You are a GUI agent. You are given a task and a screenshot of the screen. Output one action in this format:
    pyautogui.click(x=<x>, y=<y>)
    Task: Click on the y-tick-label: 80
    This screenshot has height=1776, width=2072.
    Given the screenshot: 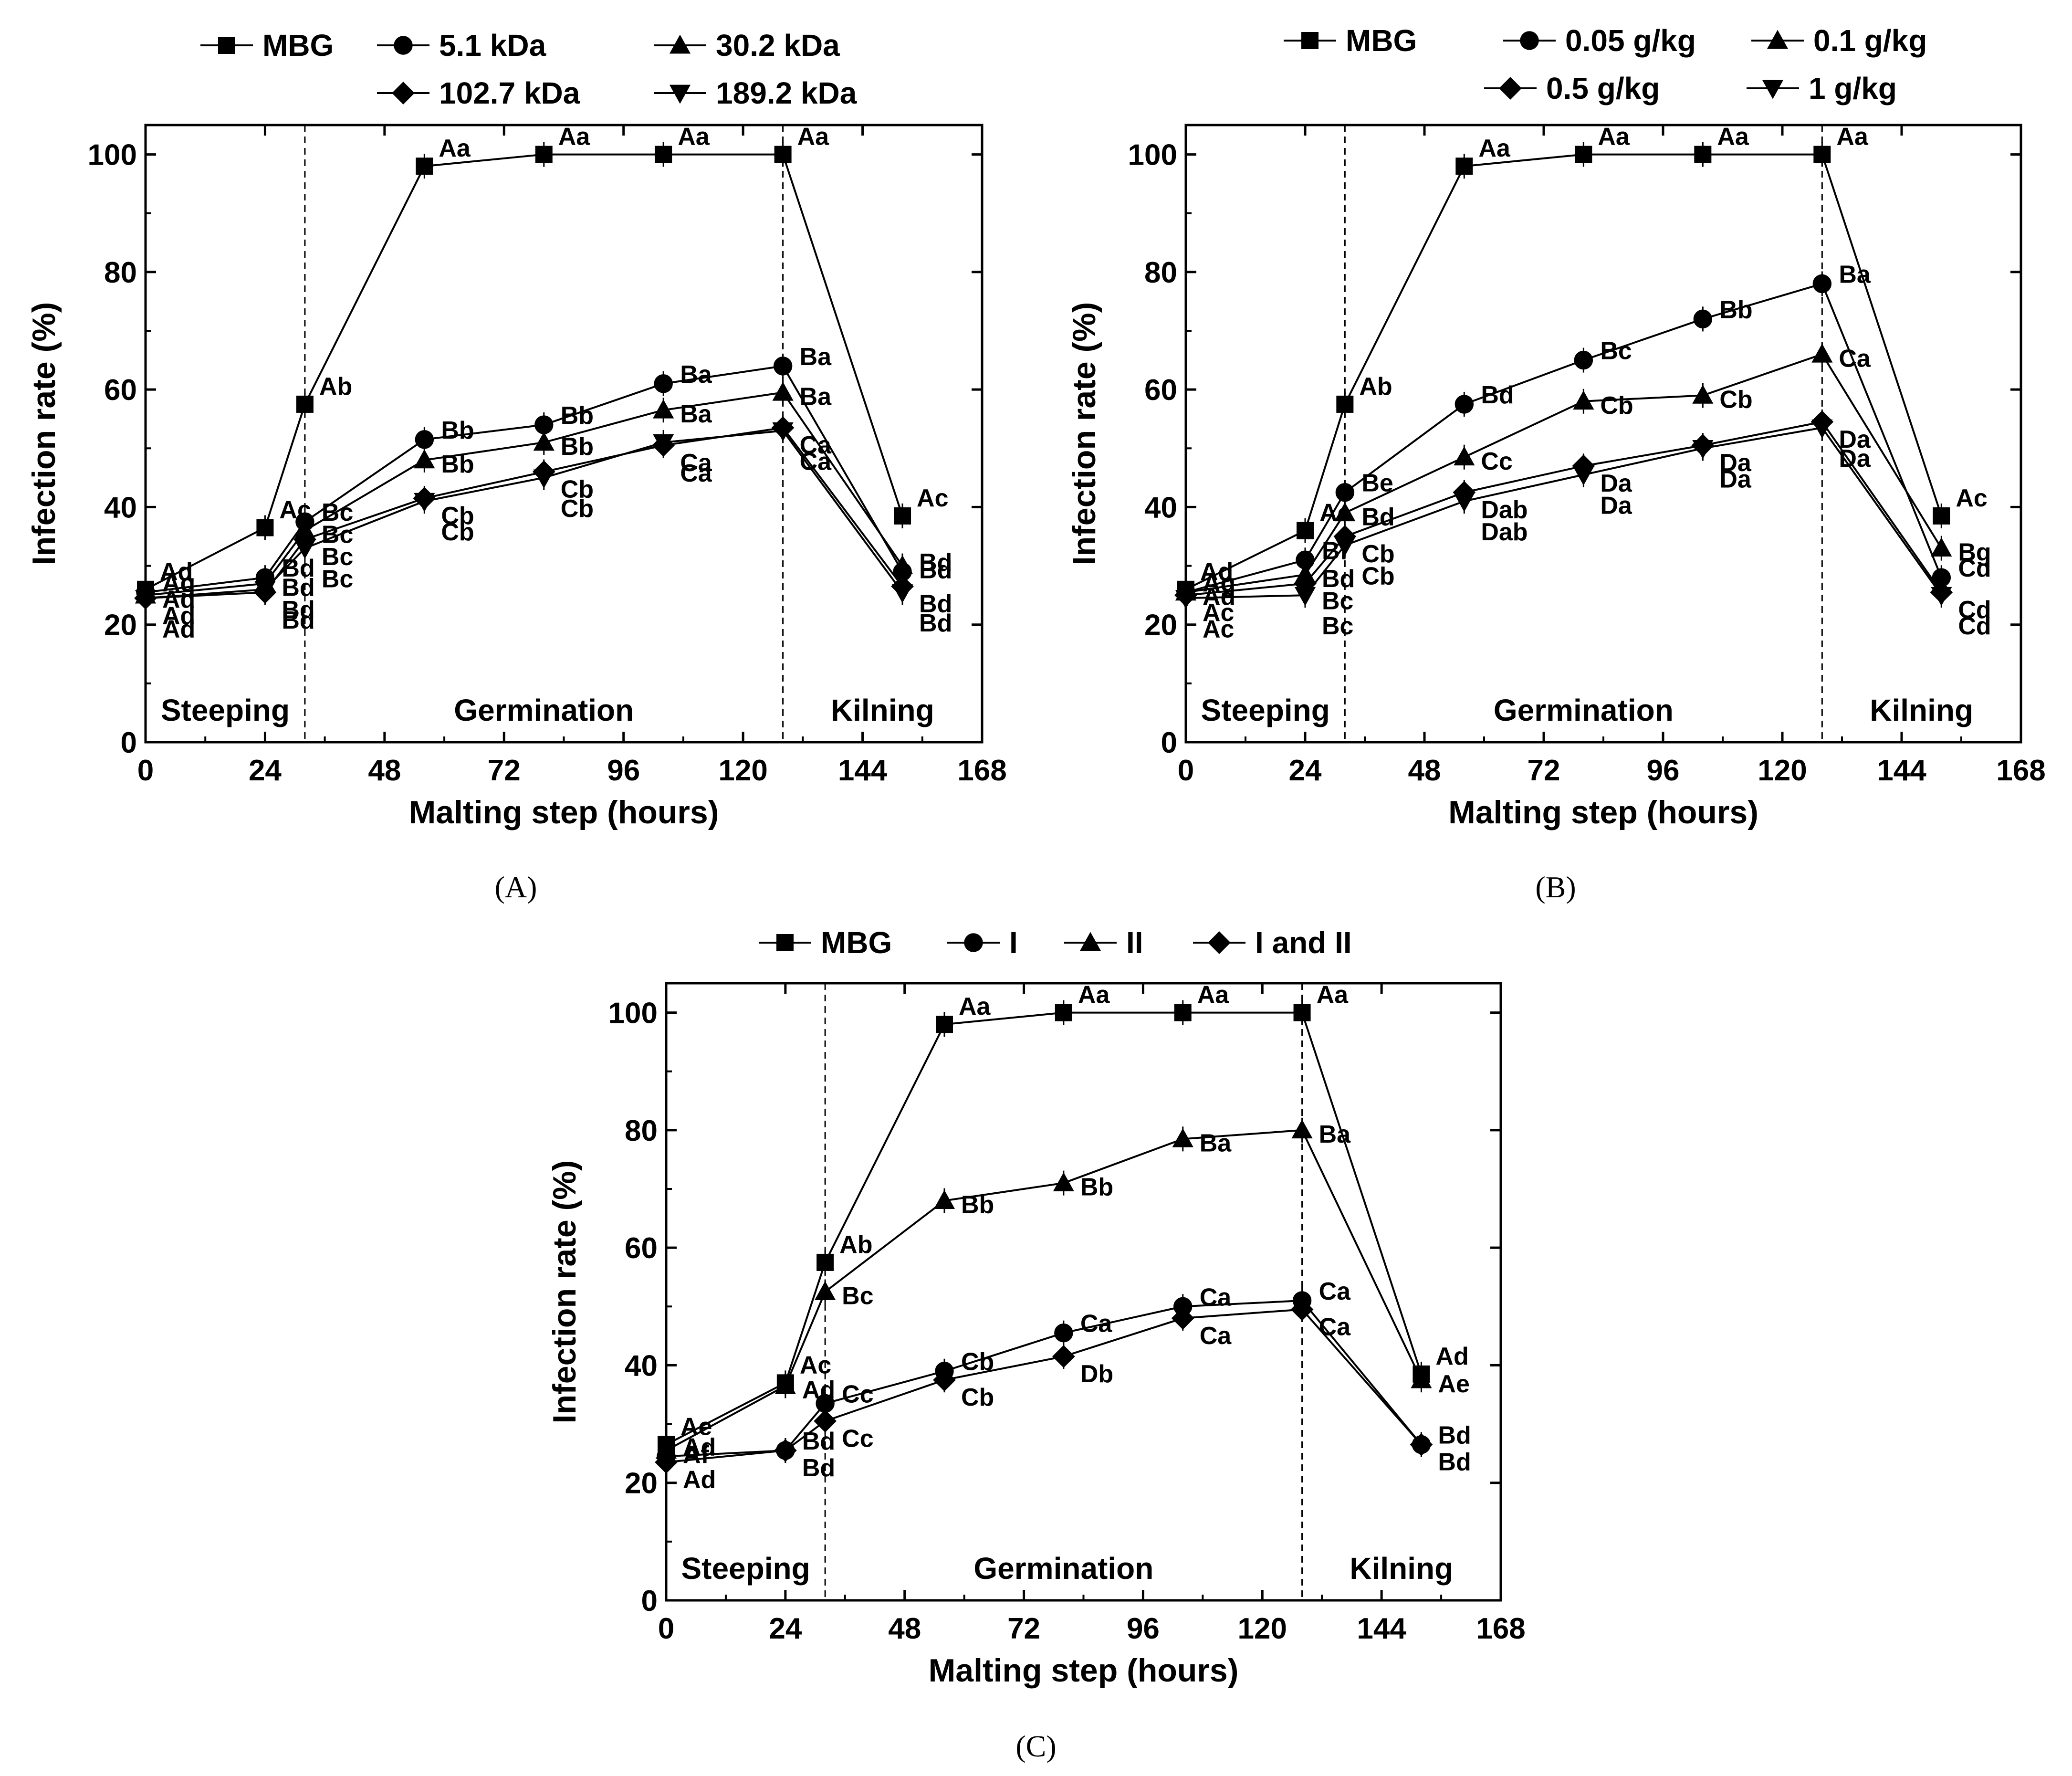 What is the action you would take?
    pyautogui.click(x=641, y=1130)
    